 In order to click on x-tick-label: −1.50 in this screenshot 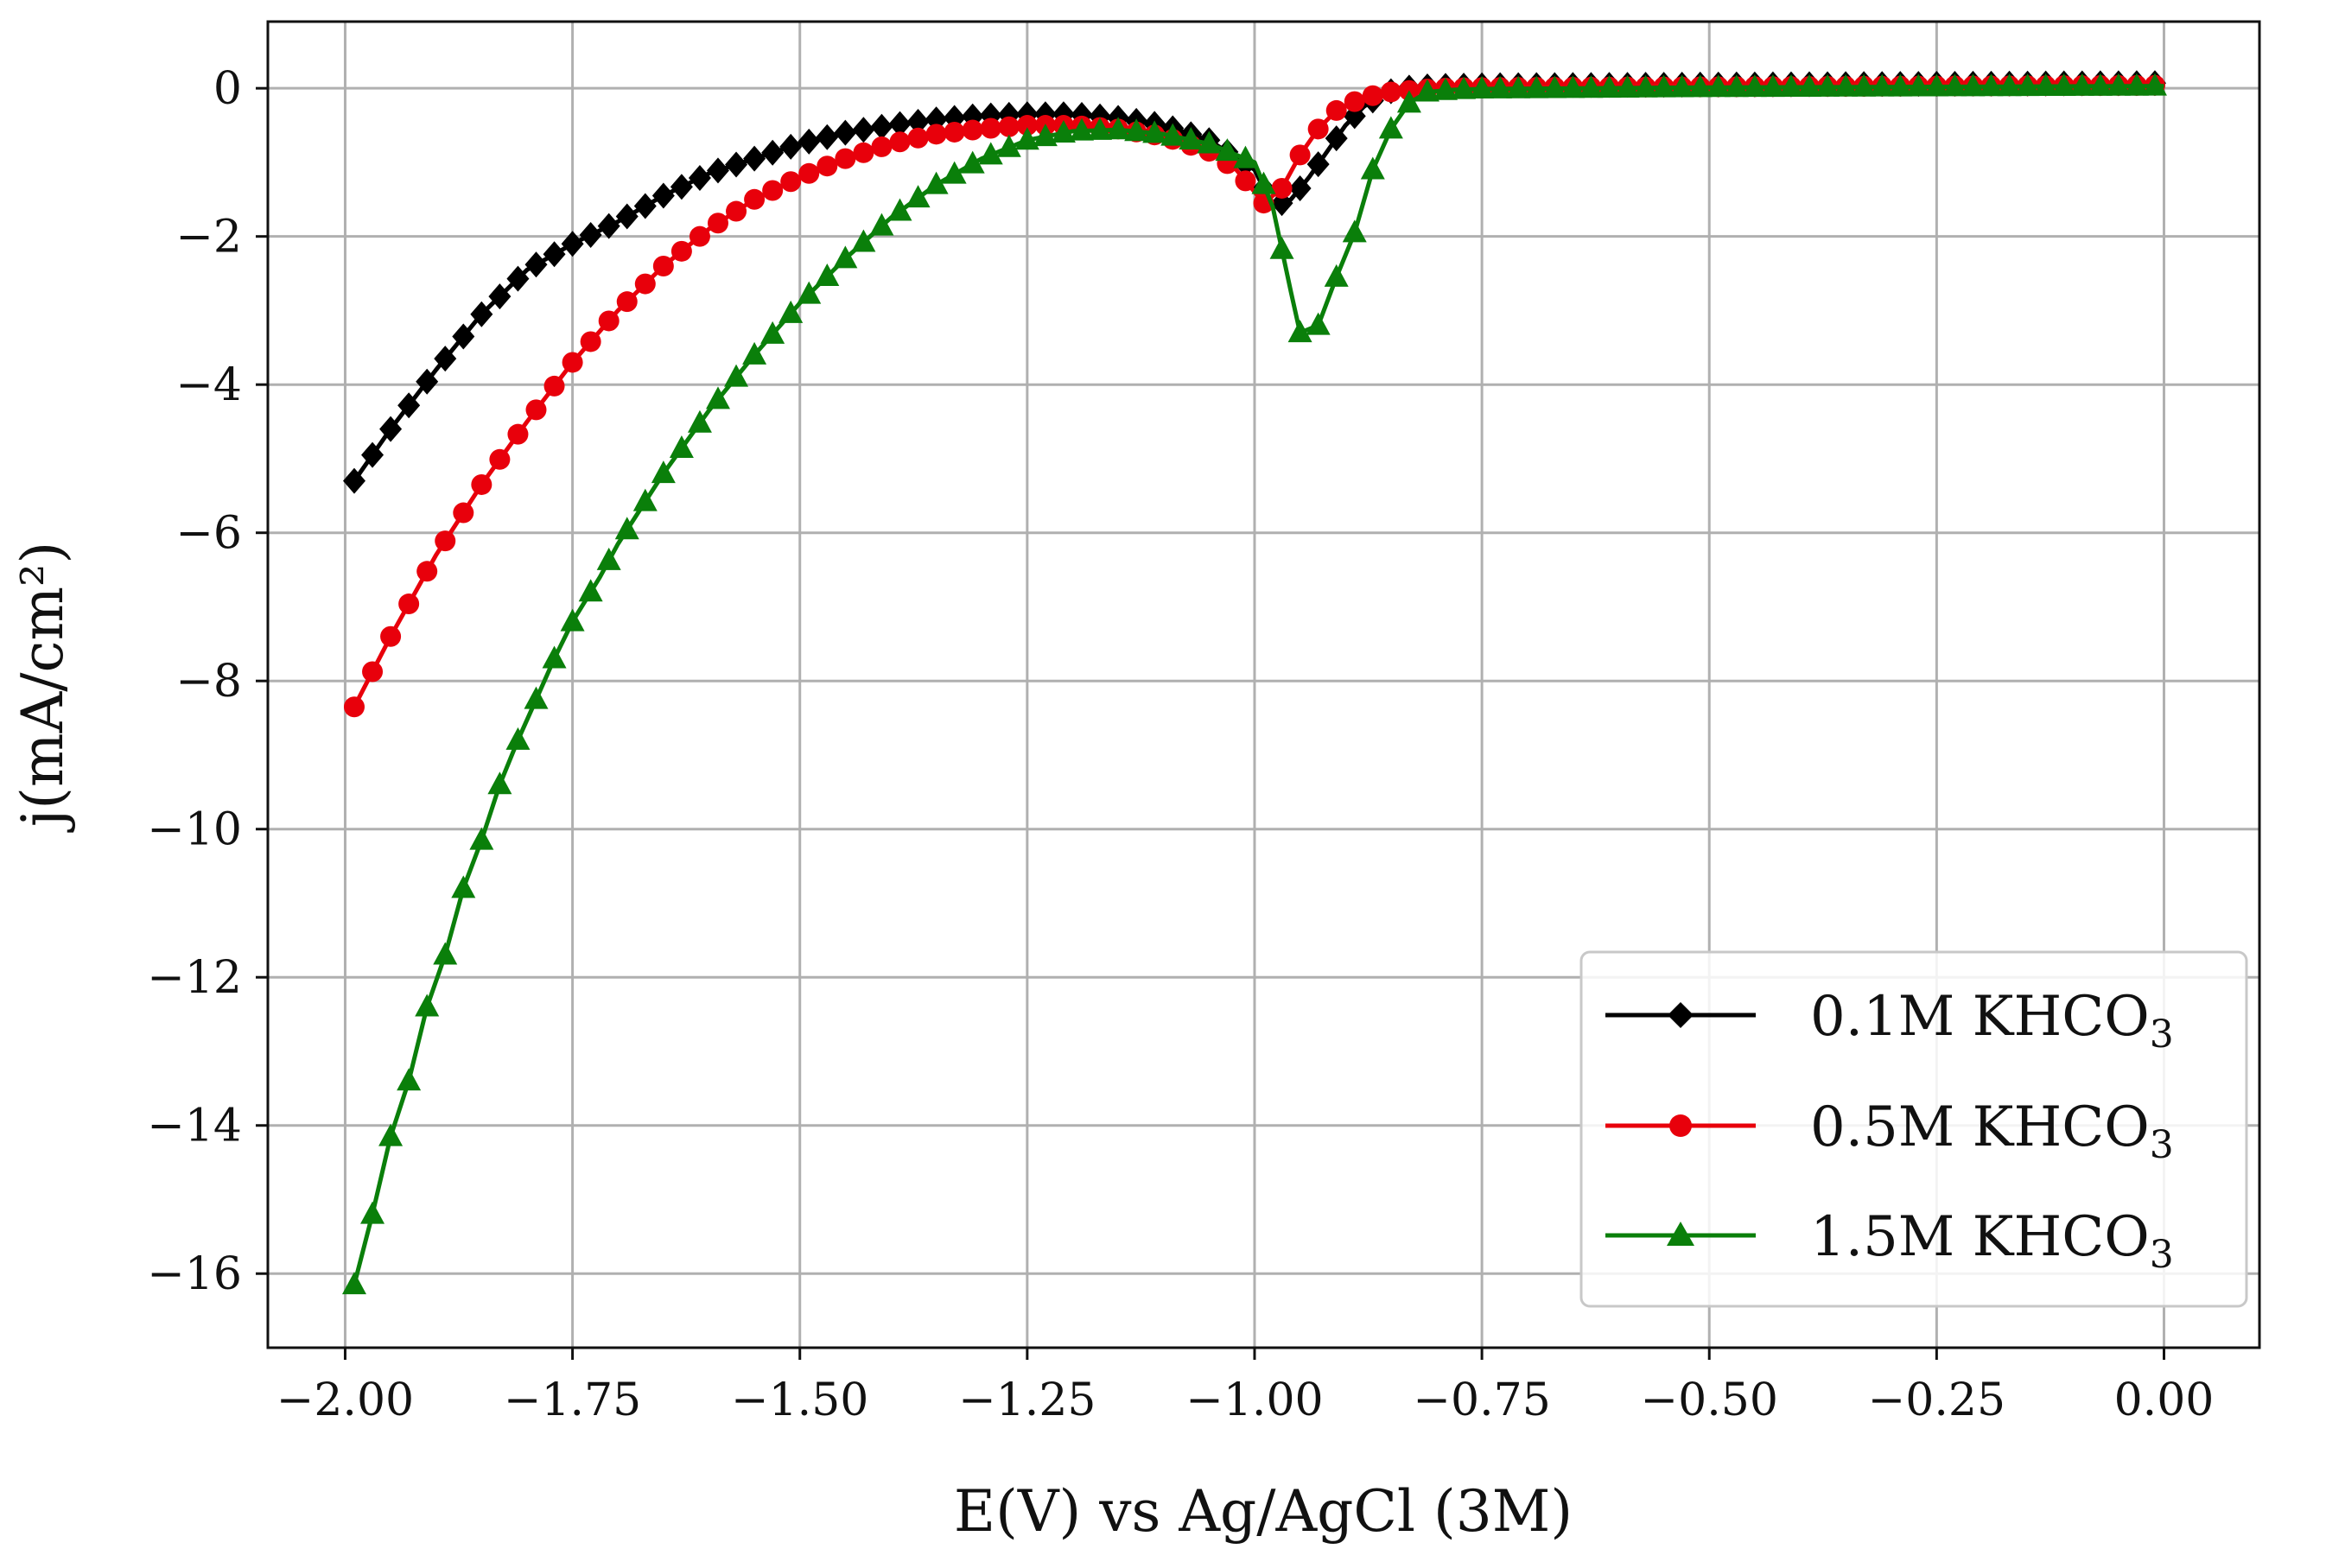, I will do `click(800, 1400)`.